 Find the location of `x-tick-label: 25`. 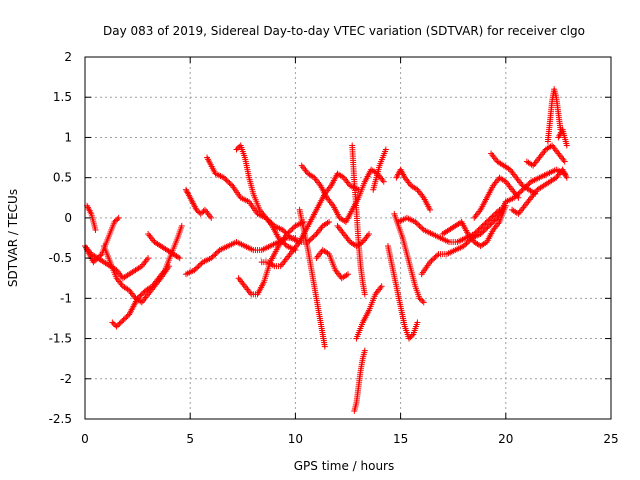

x-tick-label: 25 is located at coordinates (610, 439).